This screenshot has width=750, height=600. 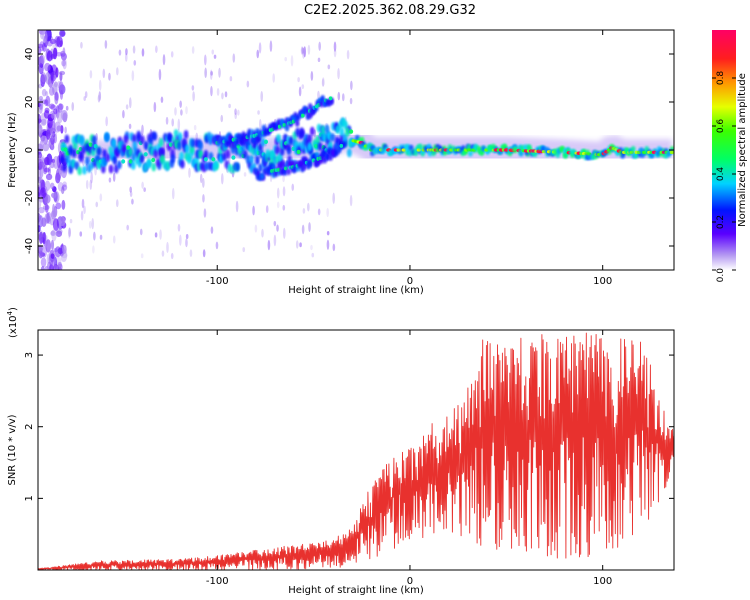 What do you see at coordinates (390, 10) in the screenshot?
I see `chart-title: C2E2.2025.362.08.29.G32` at bounding box center [390, 10].